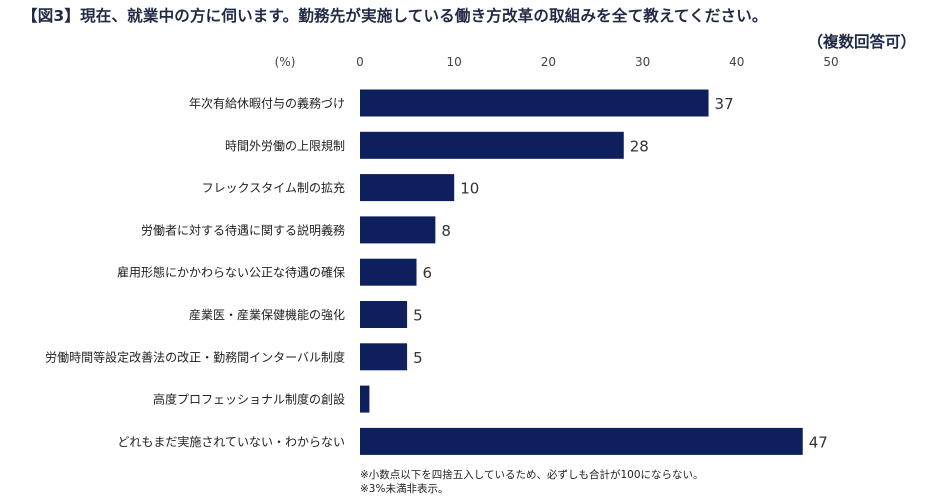 The width and height of the screenshot is (940, 504). What do you see at coordinates (231, 272) in the screenshot?
I see `category-label: 雇用形態にかかわらない公正な待遇の確保` at bounding box center [231, 272].